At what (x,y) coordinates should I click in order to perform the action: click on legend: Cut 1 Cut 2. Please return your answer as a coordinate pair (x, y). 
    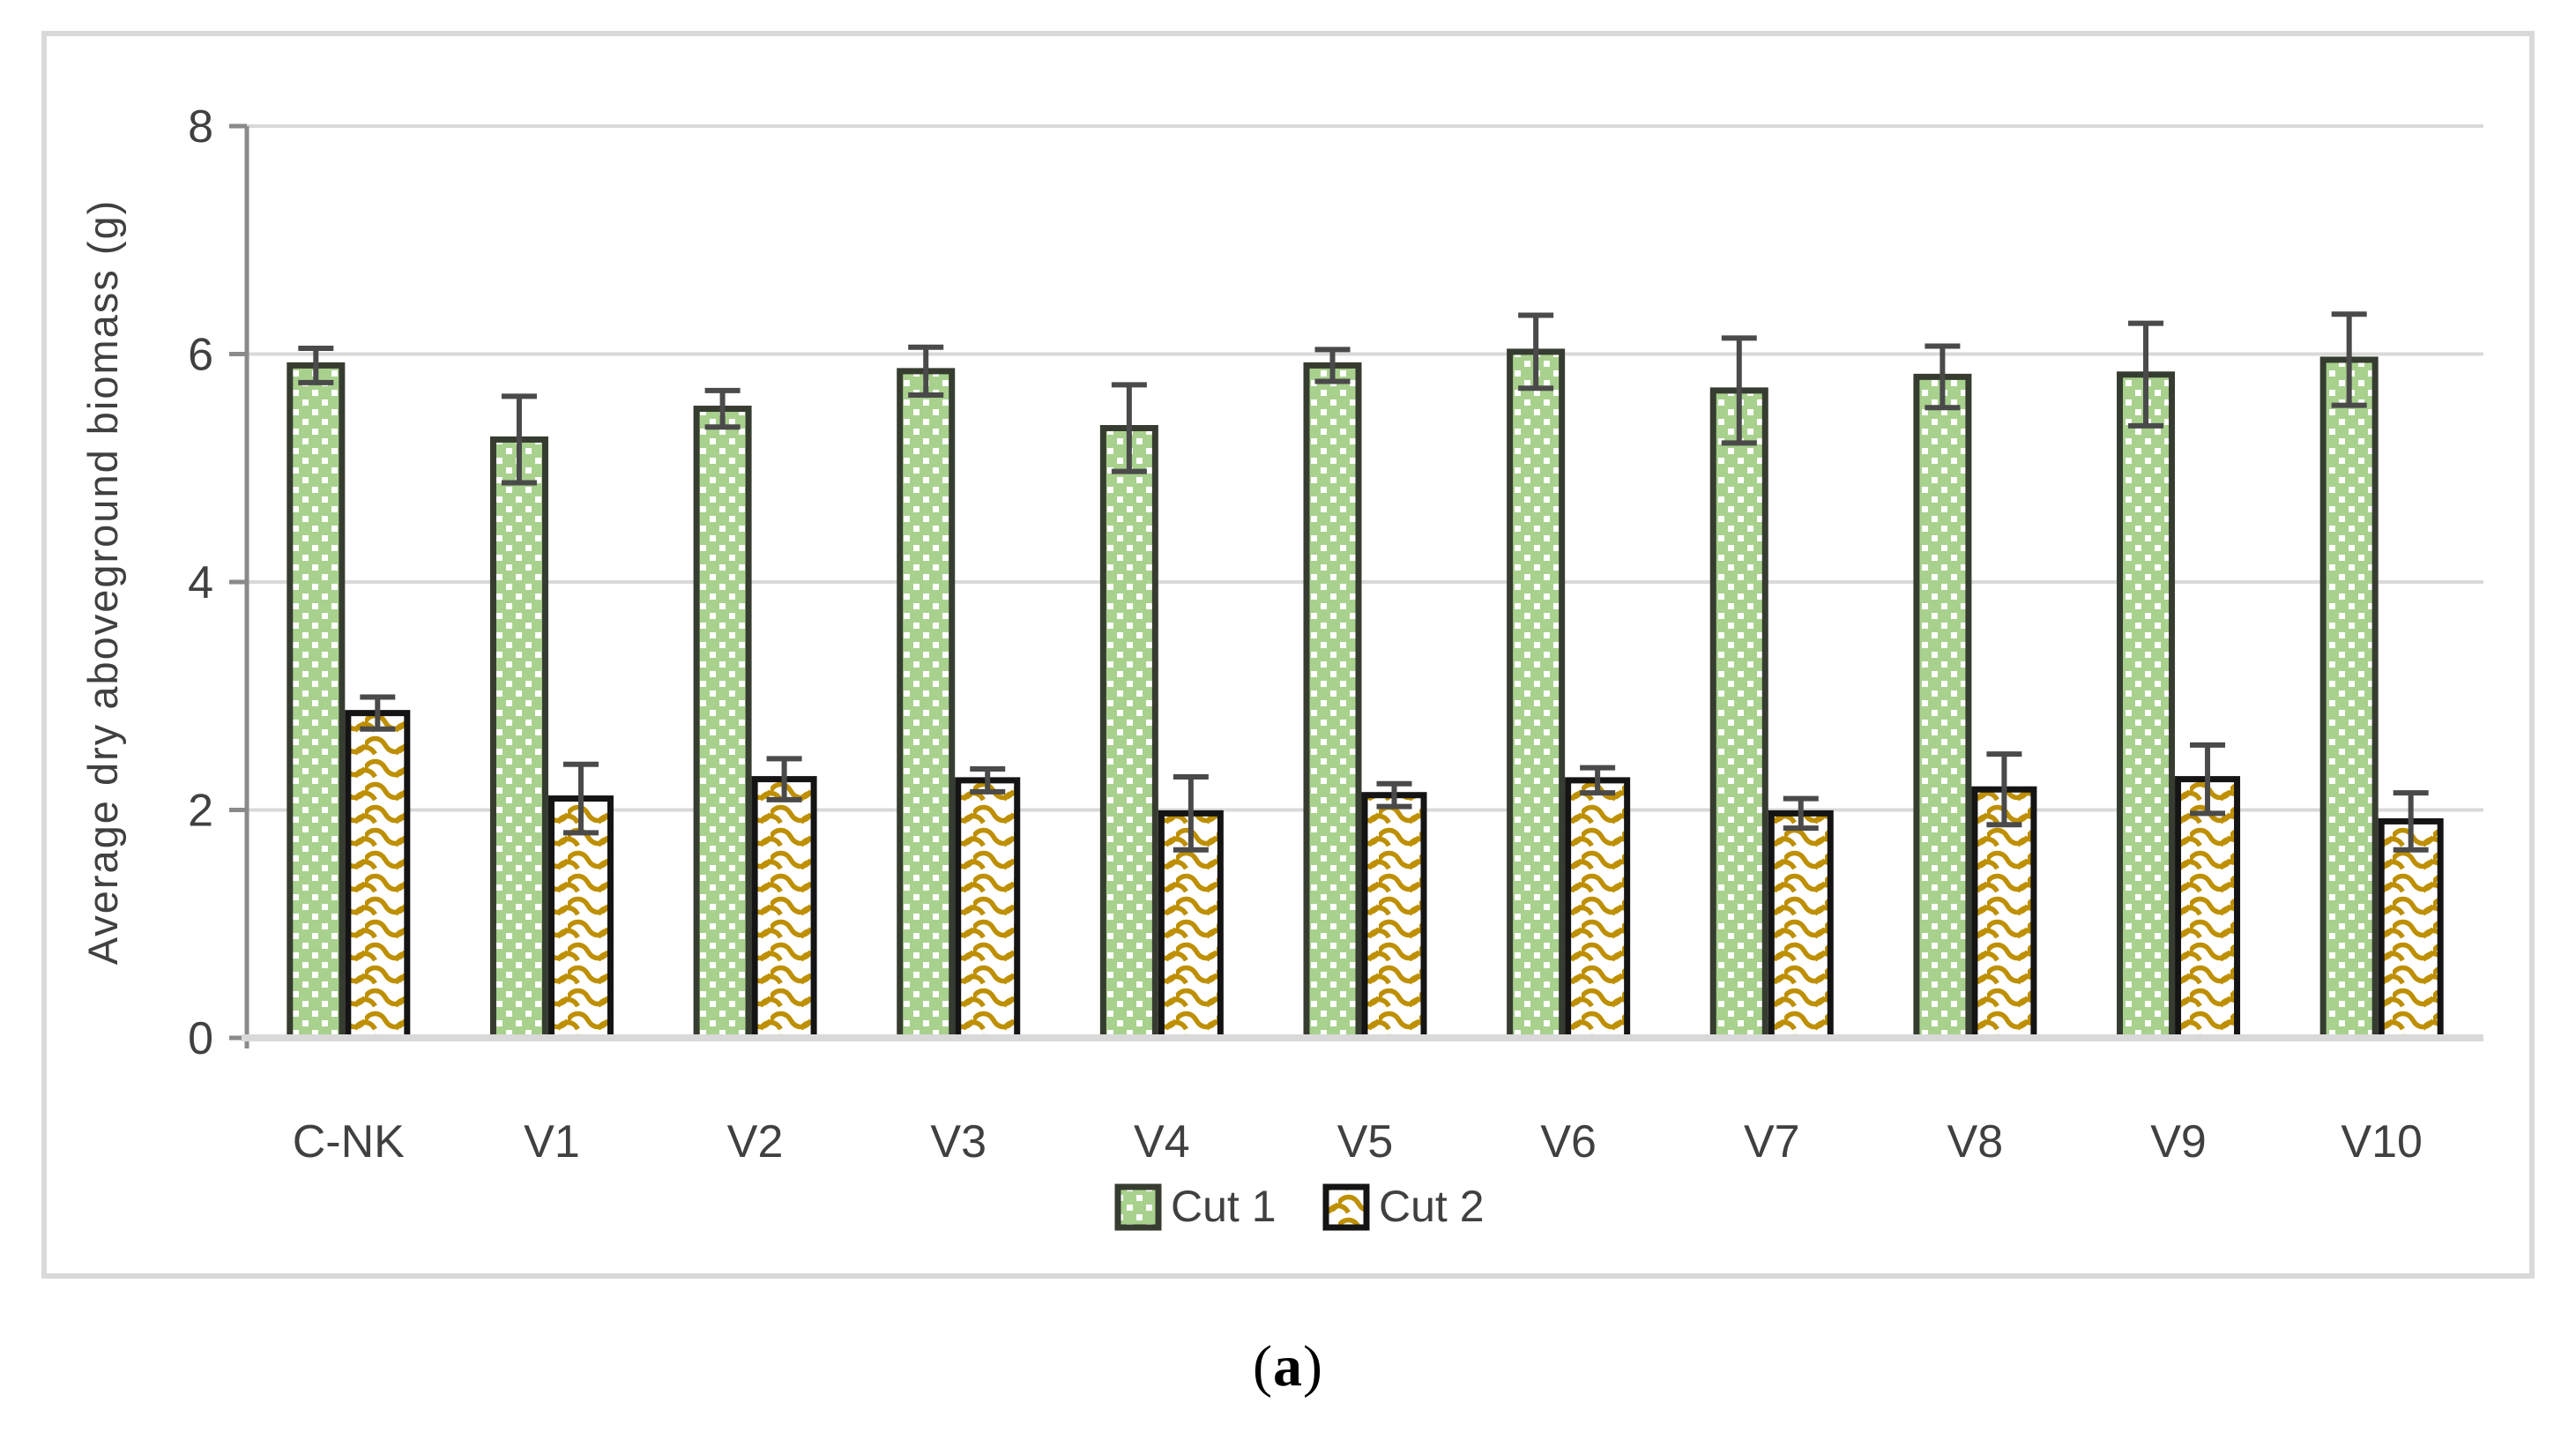
    Looking at the image, I should click on (1299, 1207).